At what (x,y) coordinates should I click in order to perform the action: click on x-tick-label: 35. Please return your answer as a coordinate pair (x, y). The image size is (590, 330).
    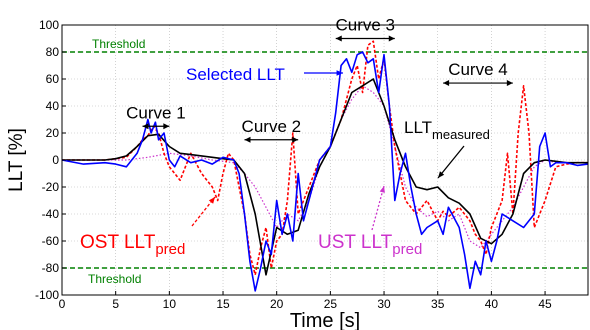
    Looking at the image, I should click on (438, 304).